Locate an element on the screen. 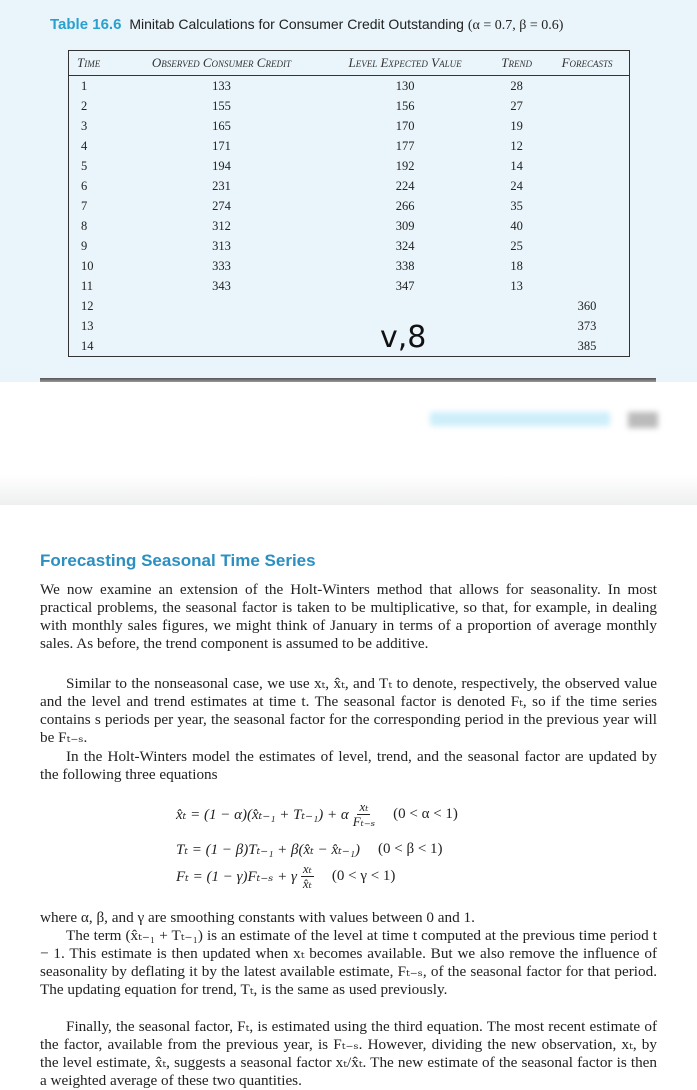  cell-level: 338 is located at coordinates (405, 265).